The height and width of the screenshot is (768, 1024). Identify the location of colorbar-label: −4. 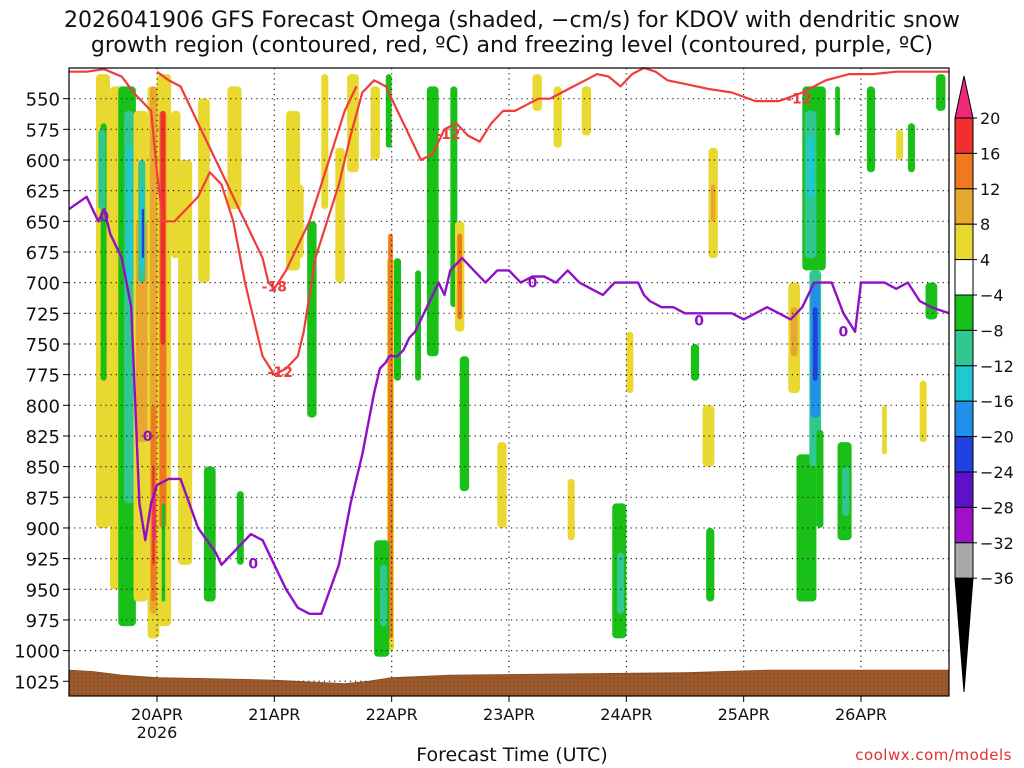
(992, 295).